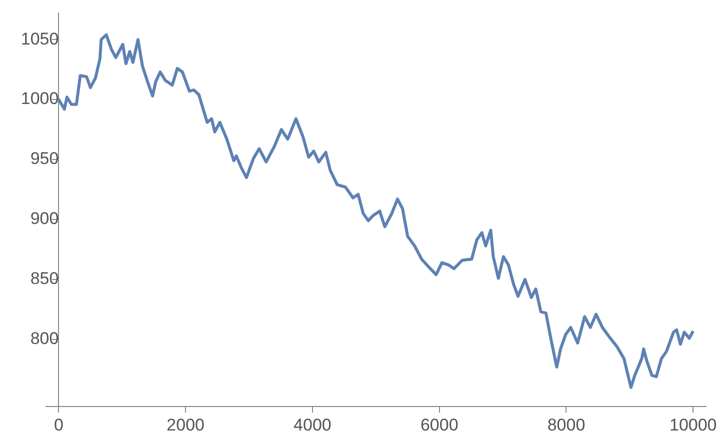 The height and width of the screenshot is (441, 720). I want to click on x-tick-label: 4000, so click(313, 424).